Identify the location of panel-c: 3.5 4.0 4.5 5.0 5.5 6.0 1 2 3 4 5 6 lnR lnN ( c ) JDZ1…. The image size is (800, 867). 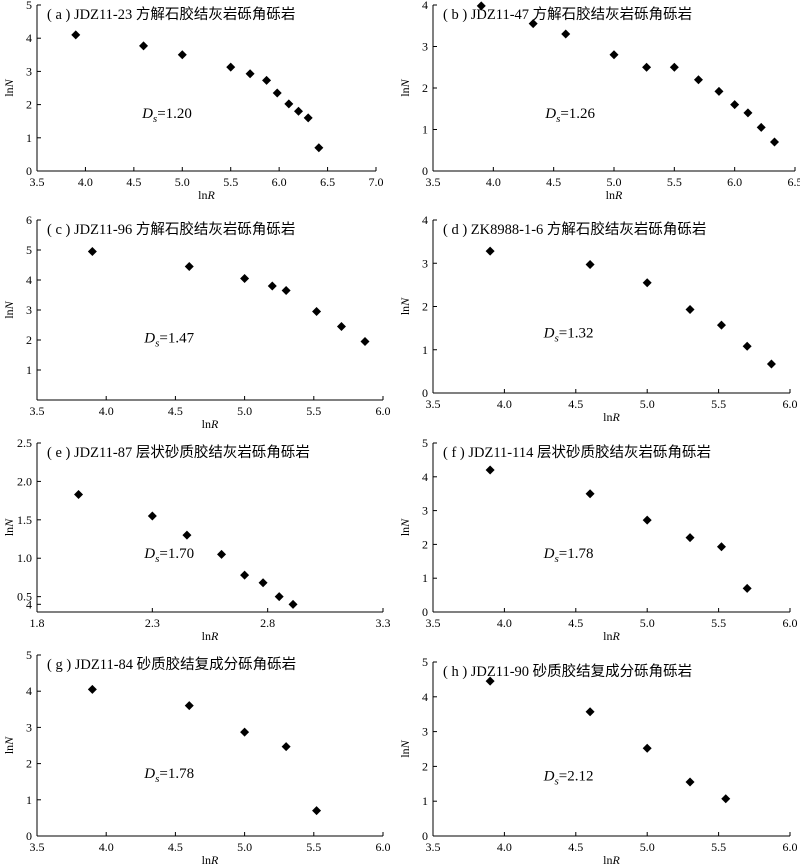
(196, 322).